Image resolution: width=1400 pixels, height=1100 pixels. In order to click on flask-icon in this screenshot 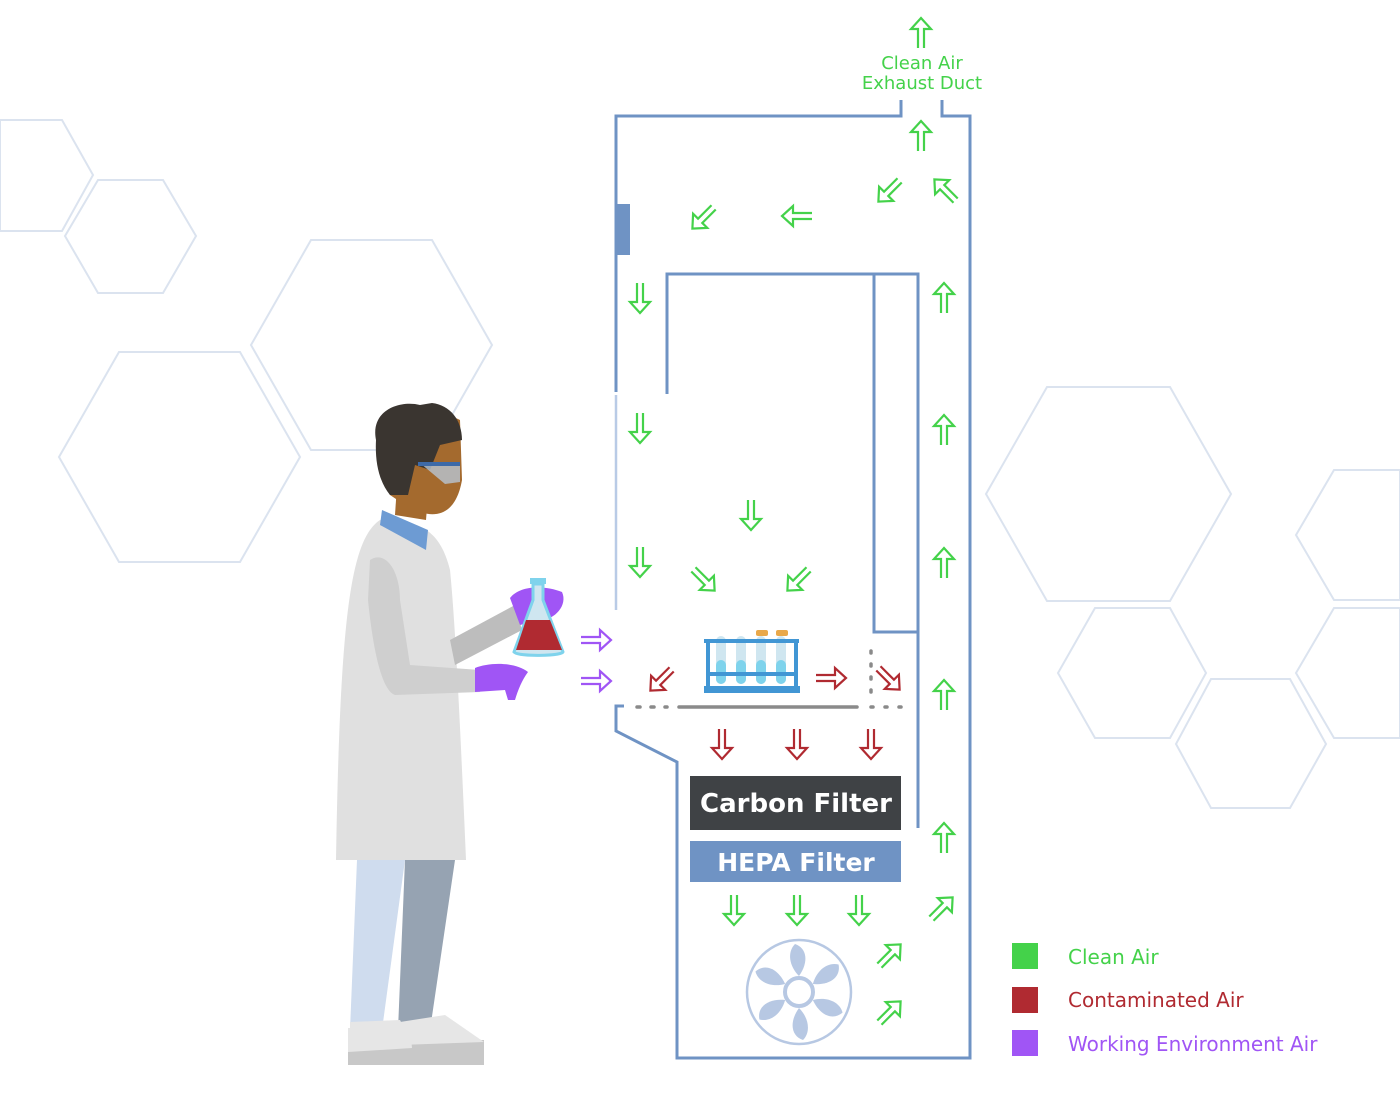, I will do `click(538, 617)`.